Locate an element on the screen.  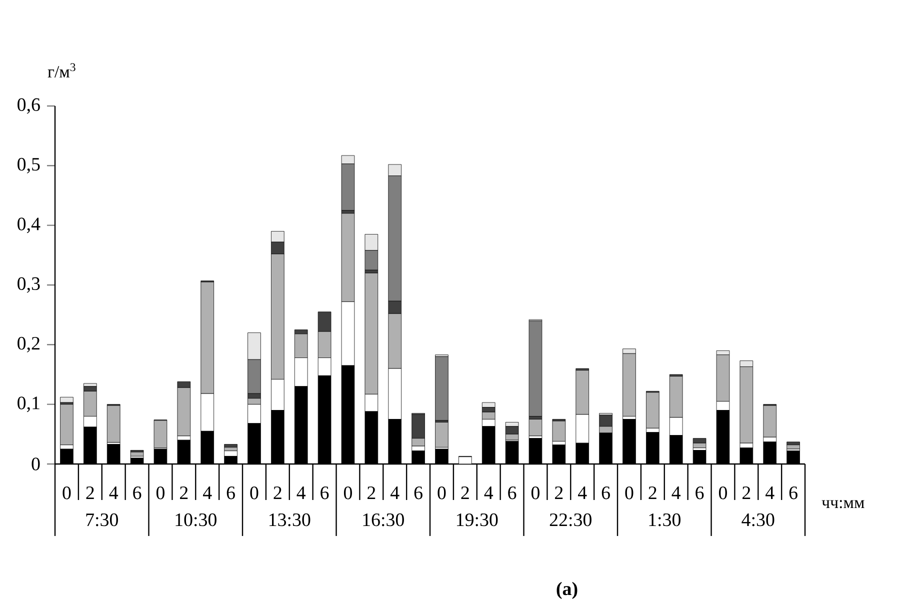
y-tick-label: 0,2 is located at coordinates (29, 344).